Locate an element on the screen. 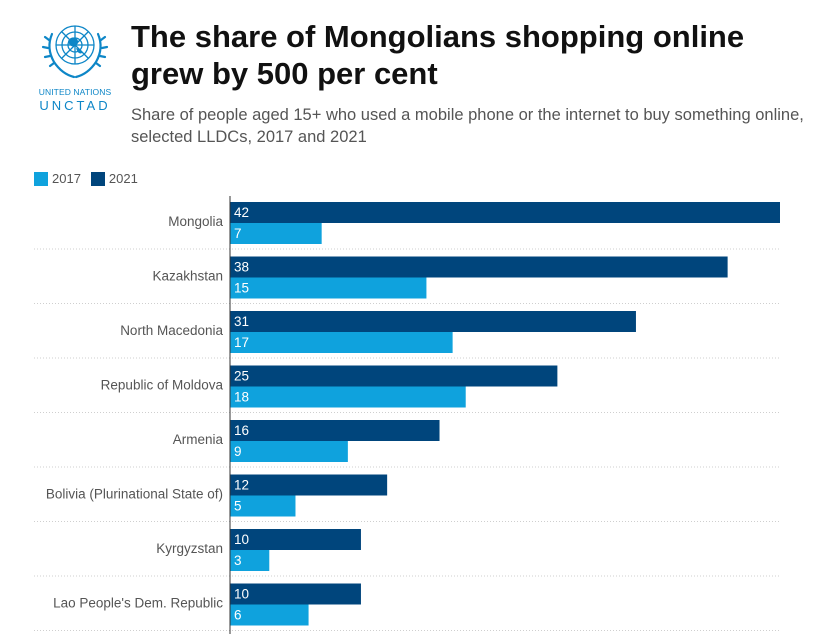 The height and width of the screenshot is (634, 825). data-label-2017: 15 is located at coordinates (241, 288).